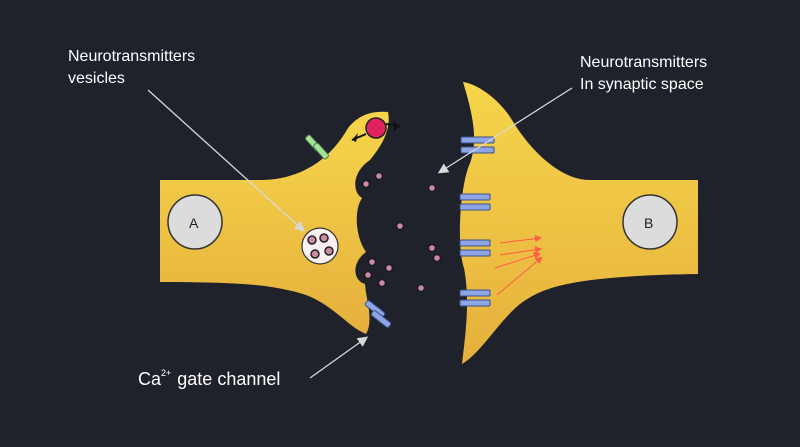 The image size is (800, 447). Describe the element at coordinates (378, 314) in the screenshot. I see `ca-gate-channel` at that location.